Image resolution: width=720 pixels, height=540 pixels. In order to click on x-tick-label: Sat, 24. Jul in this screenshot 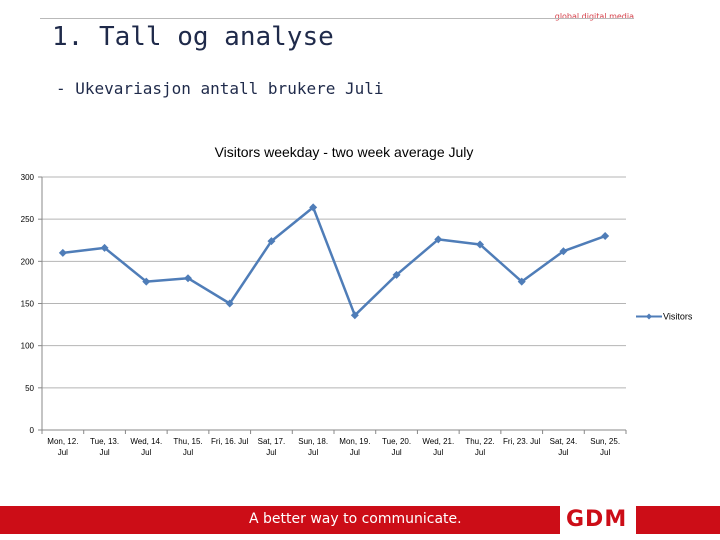, I will do `click(564, 447)`.